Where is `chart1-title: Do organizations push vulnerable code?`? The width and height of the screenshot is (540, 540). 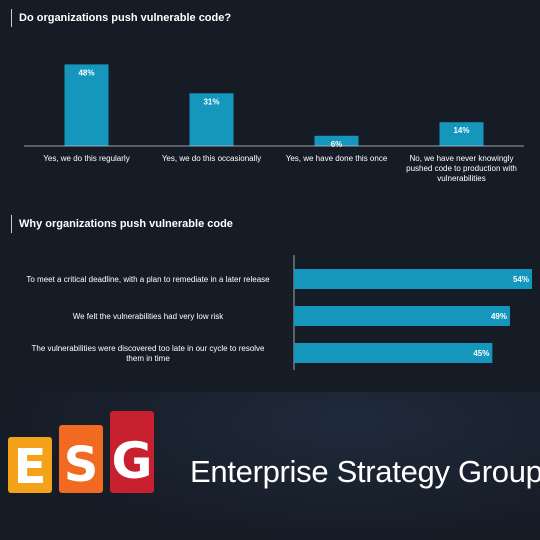
chart1-title: Do organizations push vulnerable code? is located at coordinates (121, 18).